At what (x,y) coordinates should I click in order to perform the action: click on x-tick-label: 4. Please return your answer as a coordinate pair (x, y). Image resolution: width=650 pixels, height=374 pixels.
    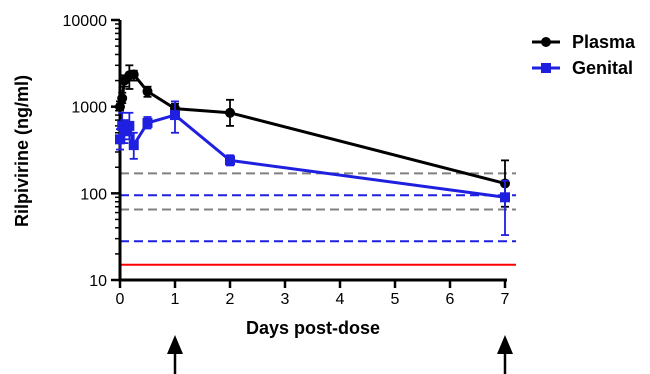
    Looking at the image, I should click on (340, 299).